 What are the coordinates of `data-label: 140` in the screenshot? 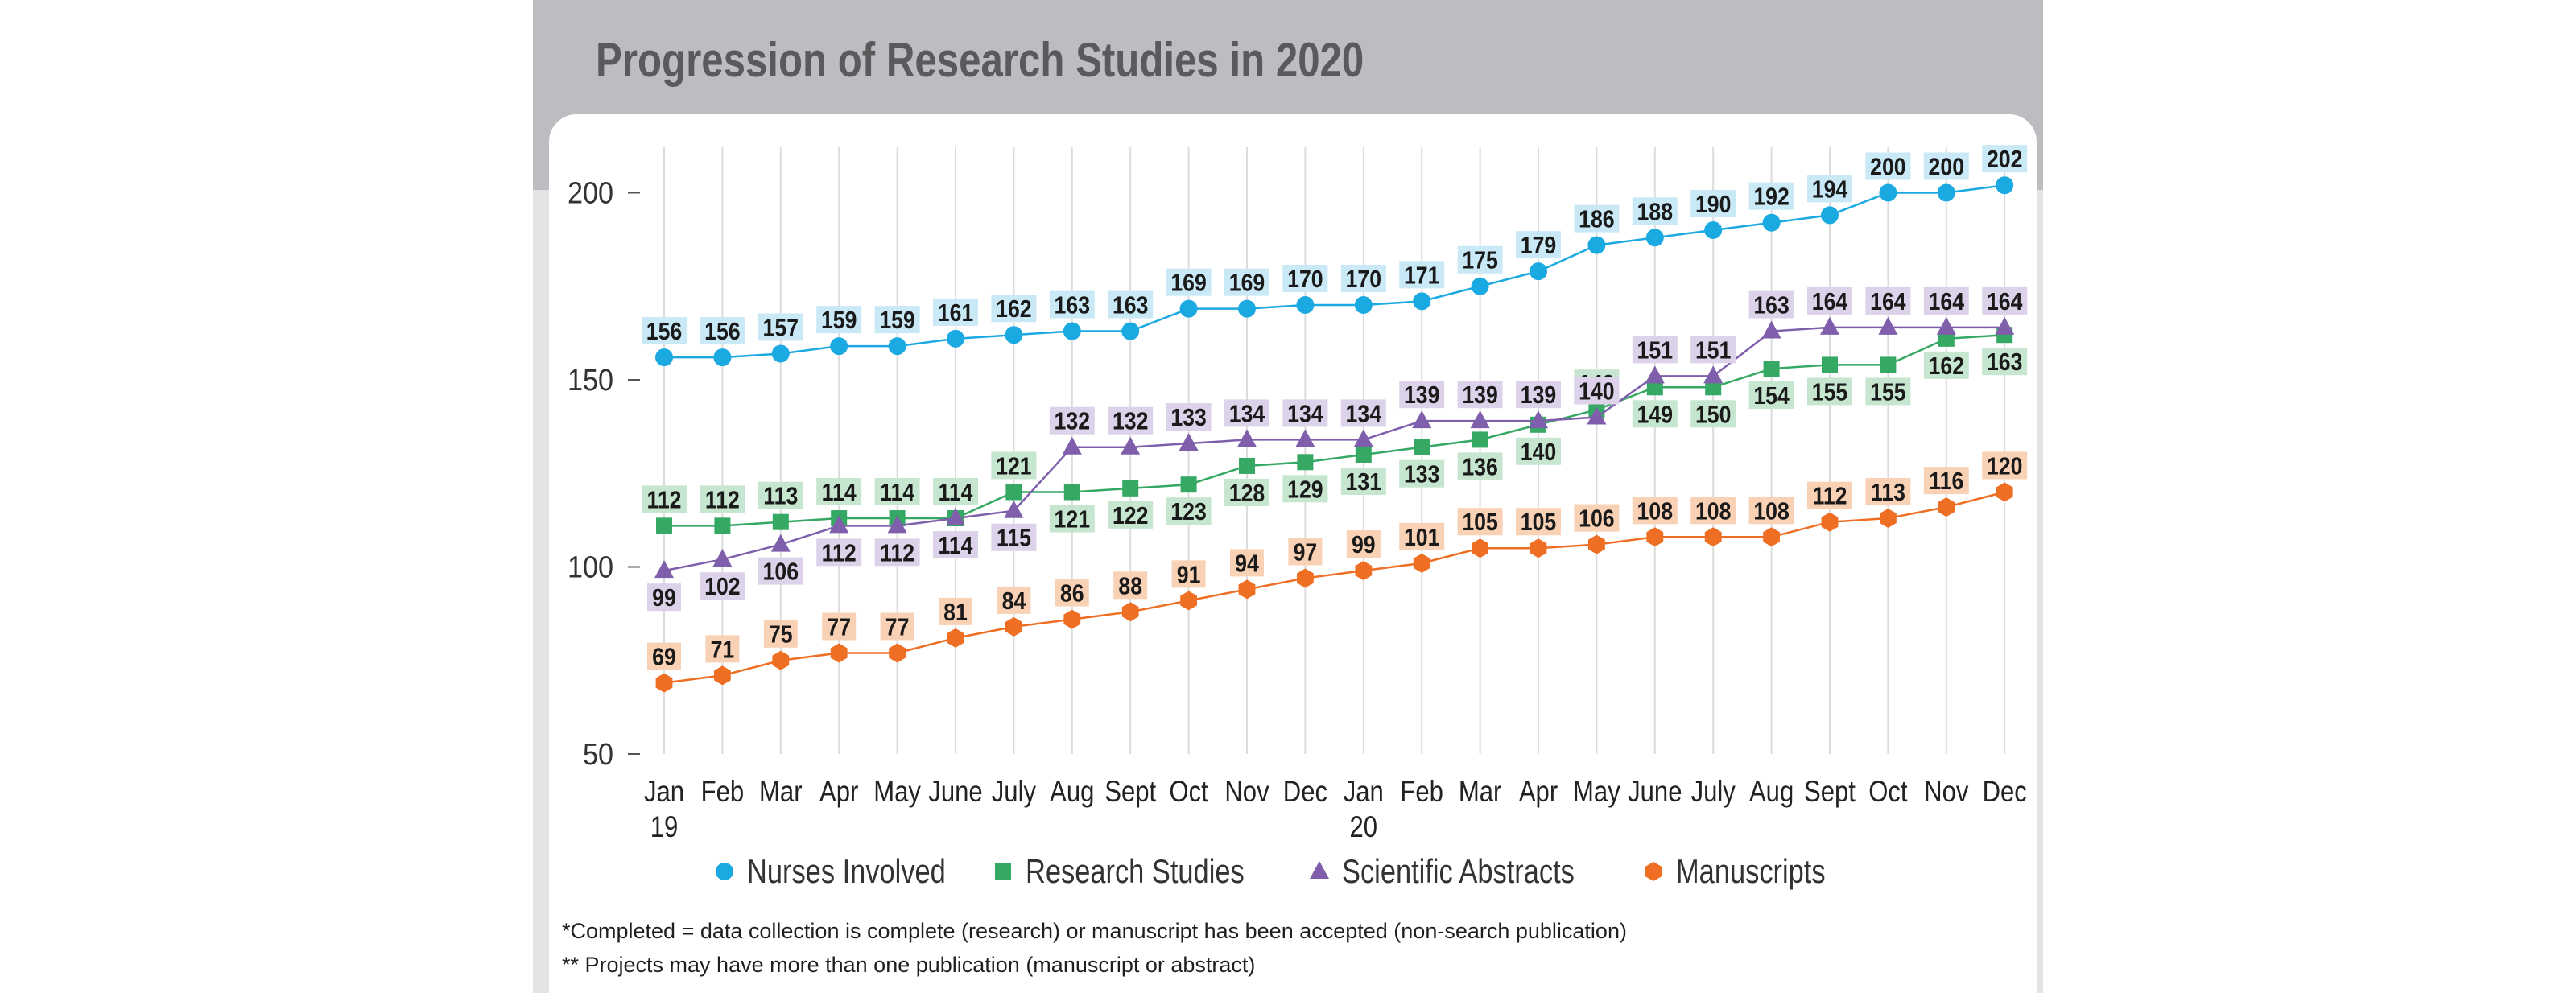 It's located at (1538, 453).